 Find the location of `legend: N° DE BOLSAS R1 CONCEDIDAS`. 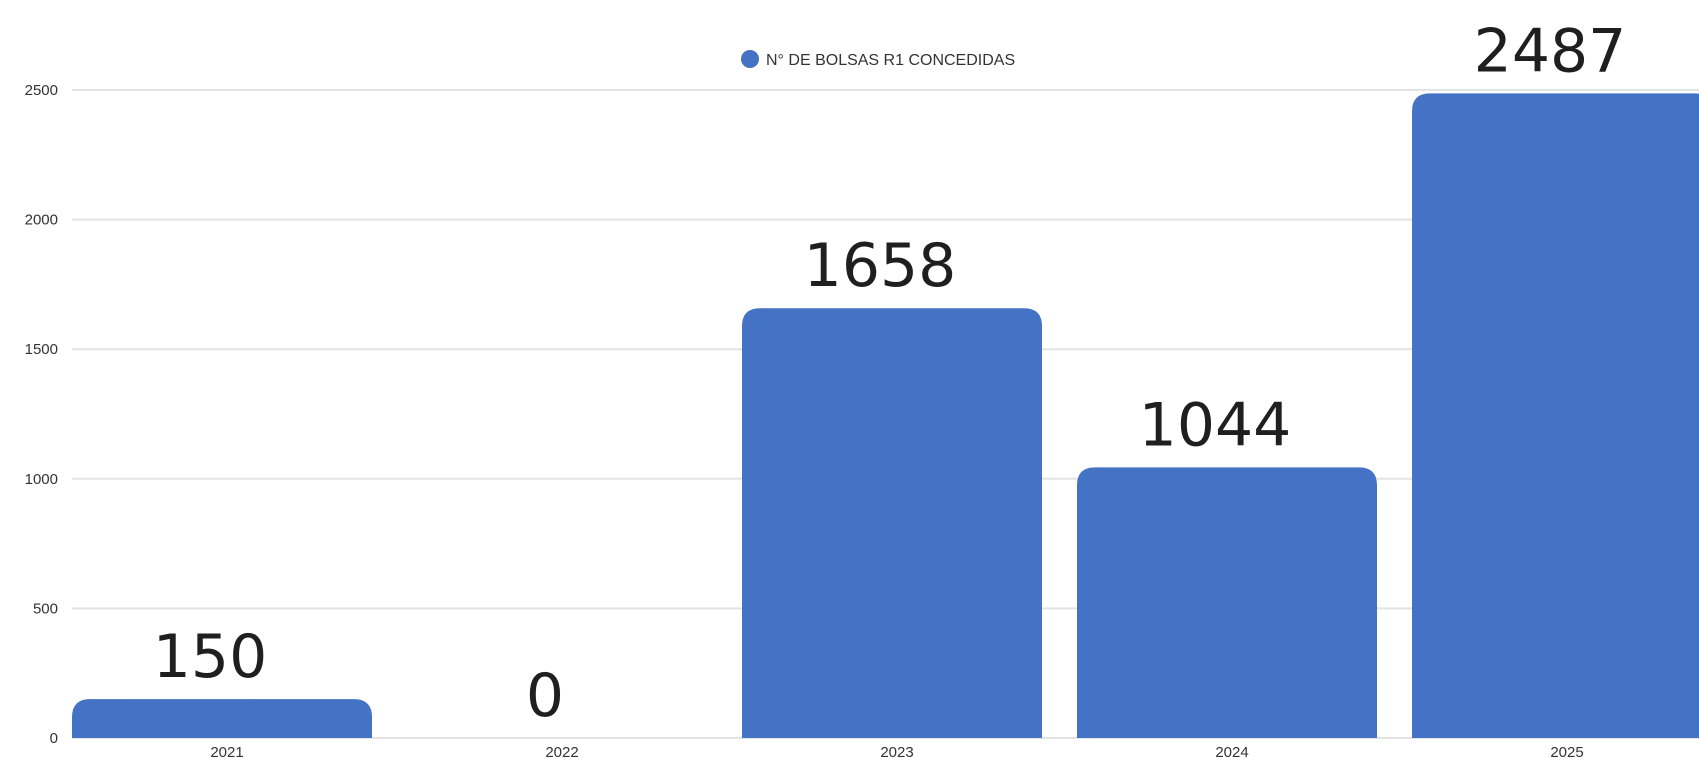

legend: N° DE BOLSAS R1 CONCEDIDAS is located at coordinates (878, 59).